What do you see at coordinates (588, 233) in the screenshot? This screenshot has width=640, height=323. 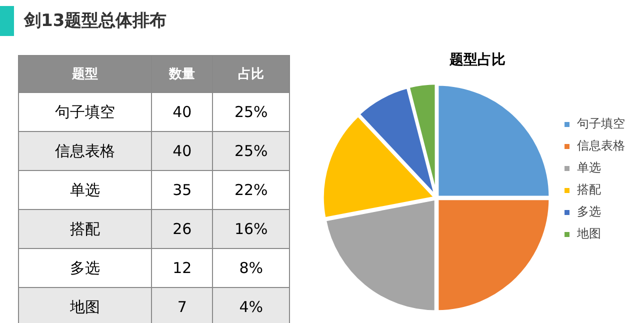 I see `legend-label: 地图` at bounding box center [588, 233].